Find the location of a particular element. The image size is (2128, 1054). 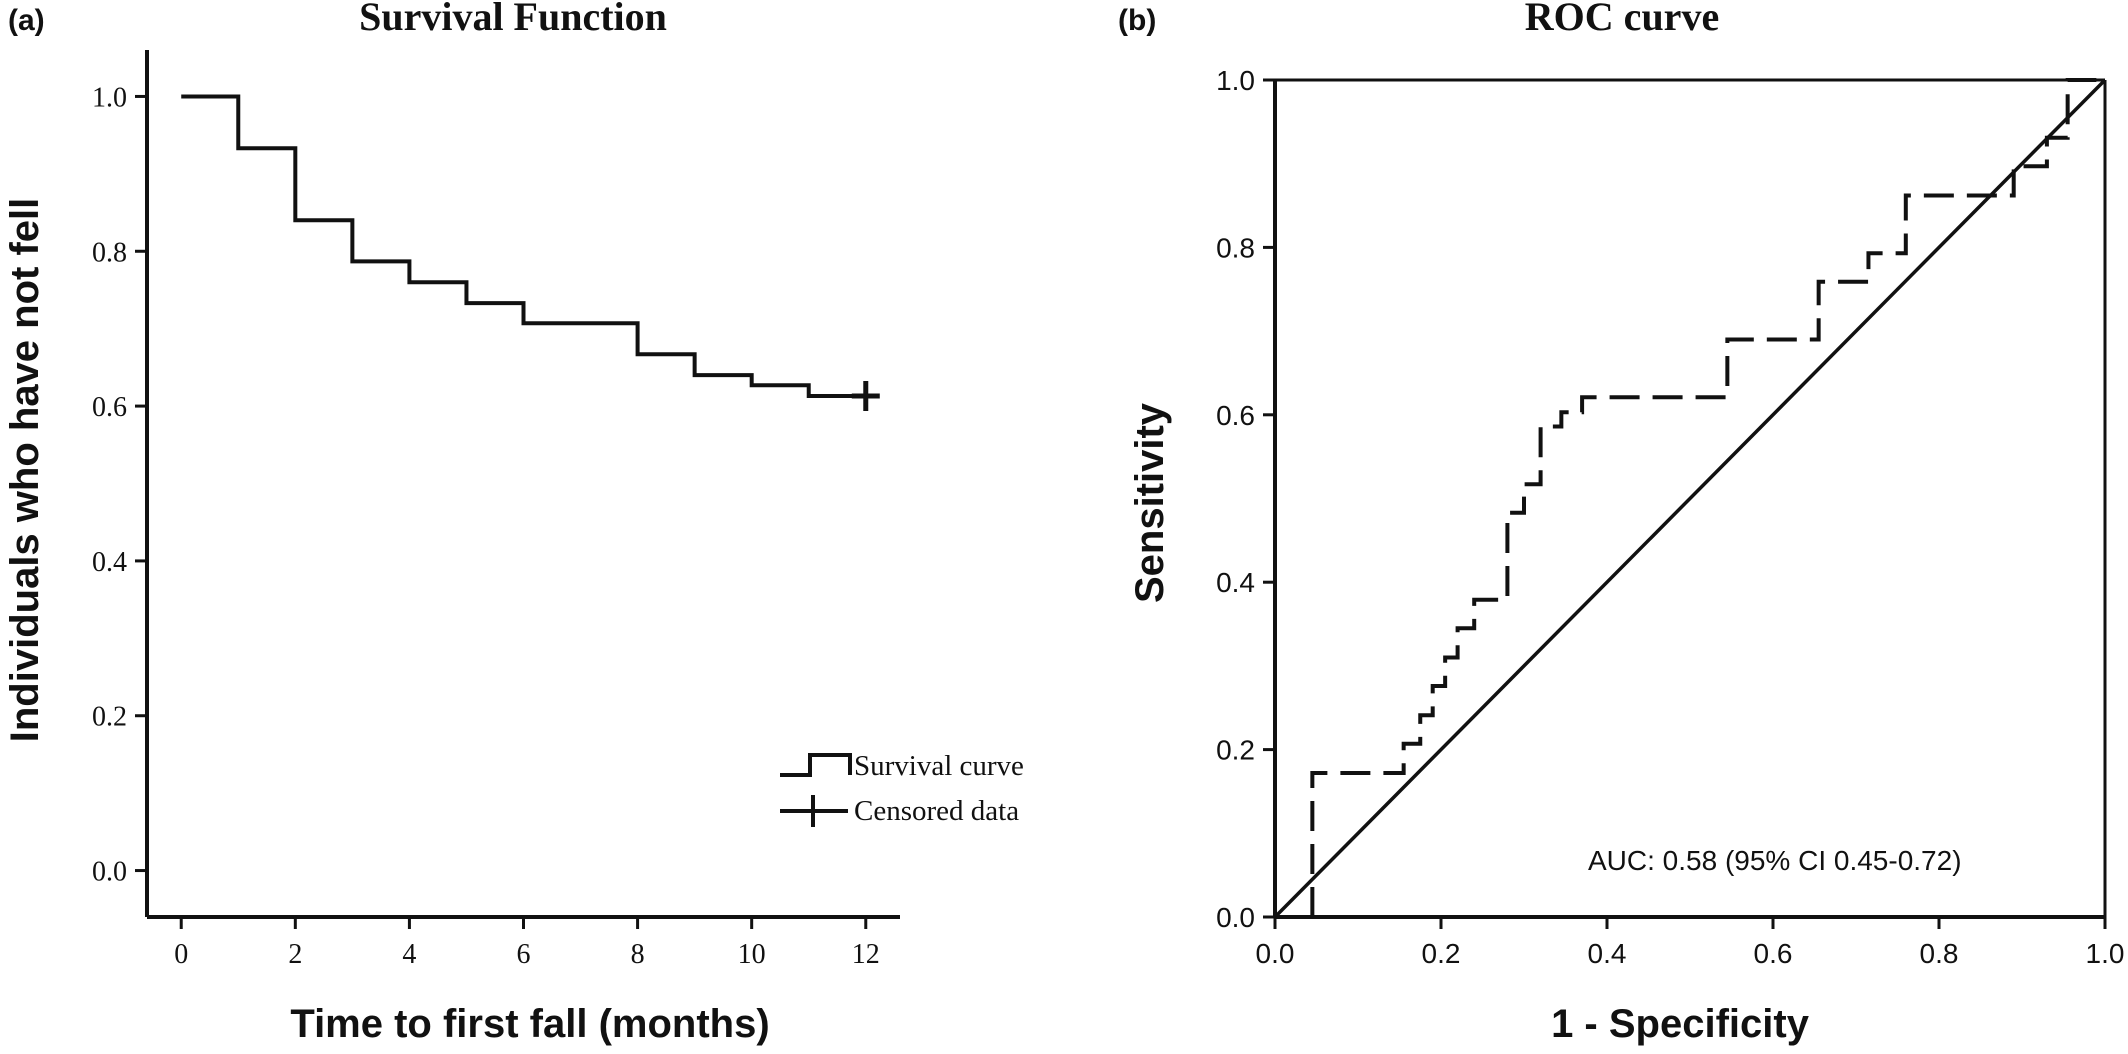

roc-title: ROC curve is located at coordinates (1622, 19).